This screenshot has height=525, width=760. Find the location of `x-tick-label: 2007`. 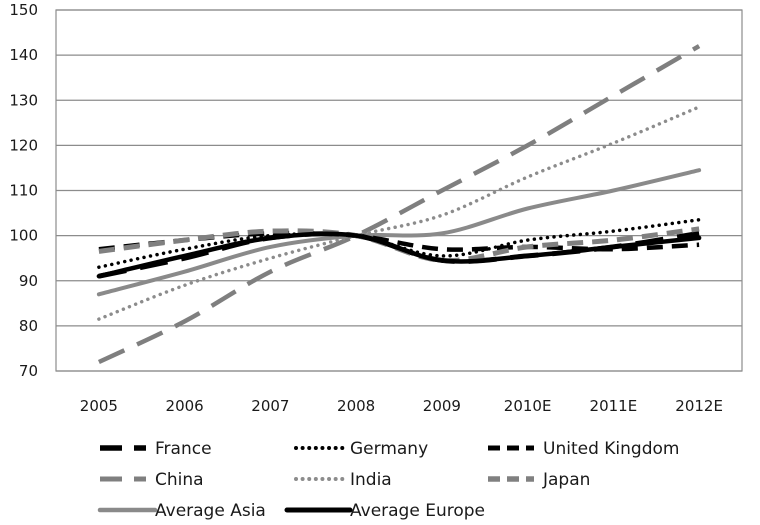

x-tick-label: 2007 is located at coordinates (270, 406).